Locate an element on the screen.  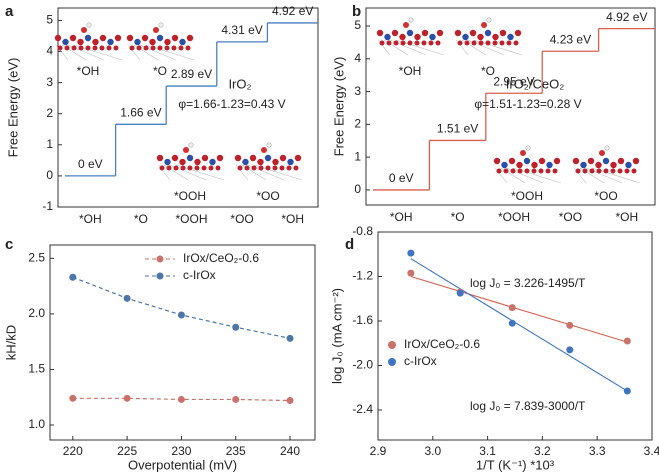
x-tick-label: 3.0 is located at coordinates (432, 451).